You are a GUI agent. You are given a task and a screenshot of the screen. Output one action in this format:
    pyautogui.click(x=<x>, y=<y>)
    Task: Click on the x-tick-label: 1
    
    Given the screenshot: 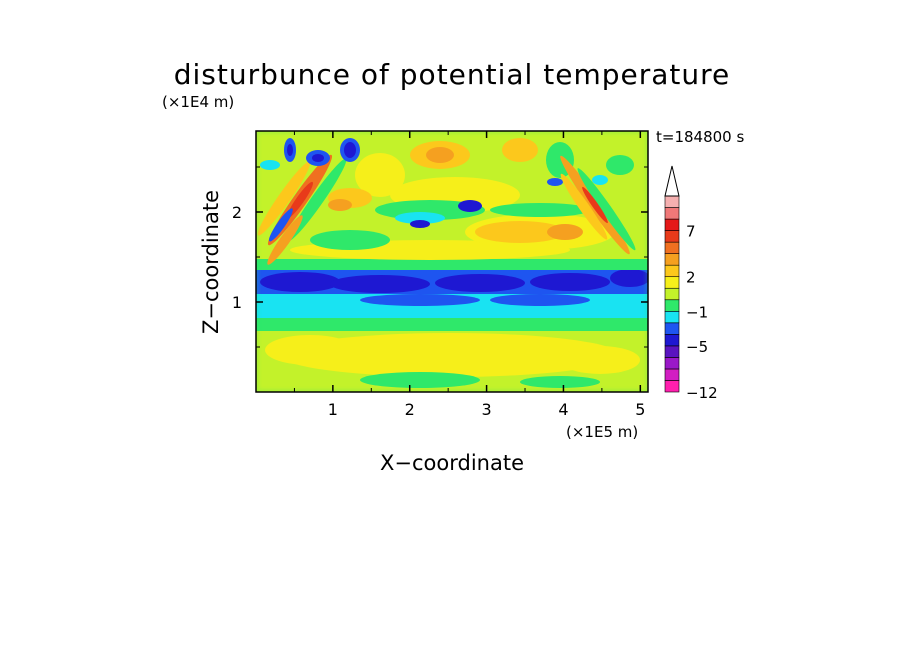 What is the action you would take?
    pyautogui.click(x=333, y=409)
    